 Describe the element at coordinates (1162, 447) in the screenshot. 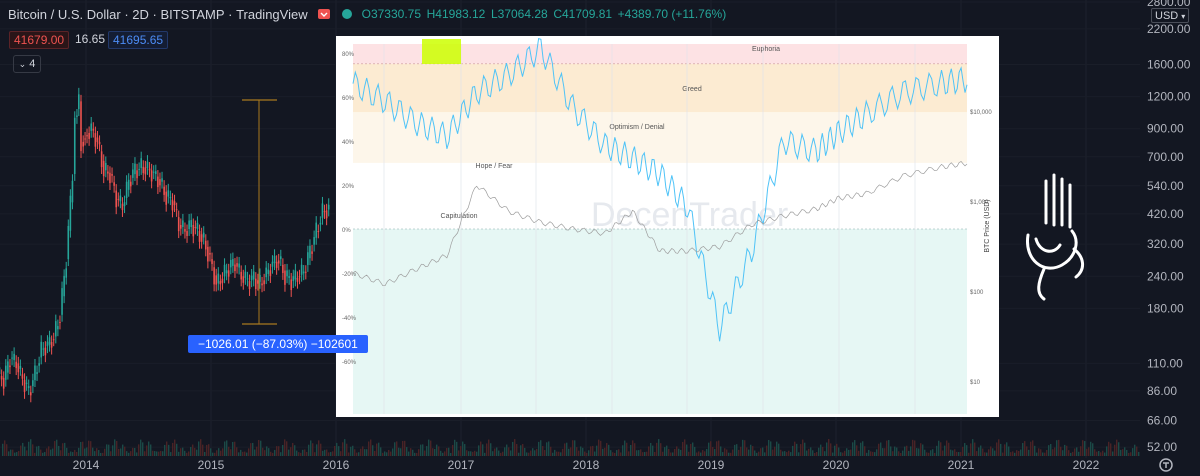

I see `y-tick-label: 52.00` at that location.